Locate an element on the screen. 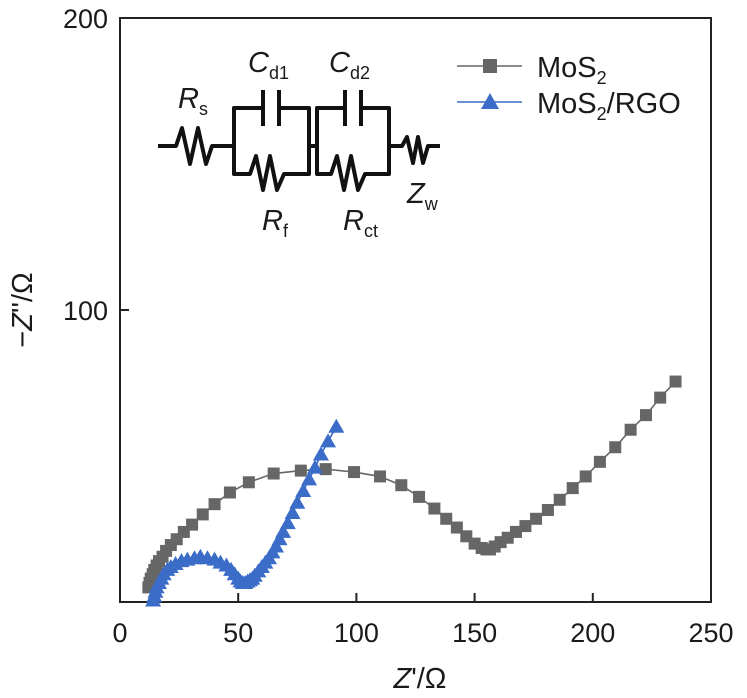 The height and width of the screenshot is (698, 747). y-tick-label-100: 100 is located at coordinates (85, 311).